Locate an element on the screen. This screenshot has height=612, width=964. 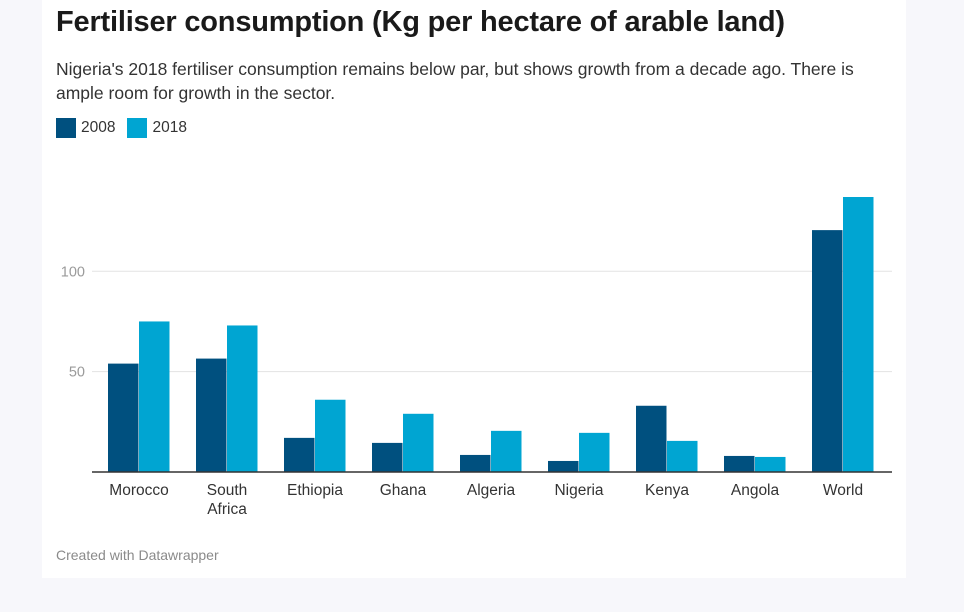
legend-swatch-2008 is located at coordinates (66, 128).